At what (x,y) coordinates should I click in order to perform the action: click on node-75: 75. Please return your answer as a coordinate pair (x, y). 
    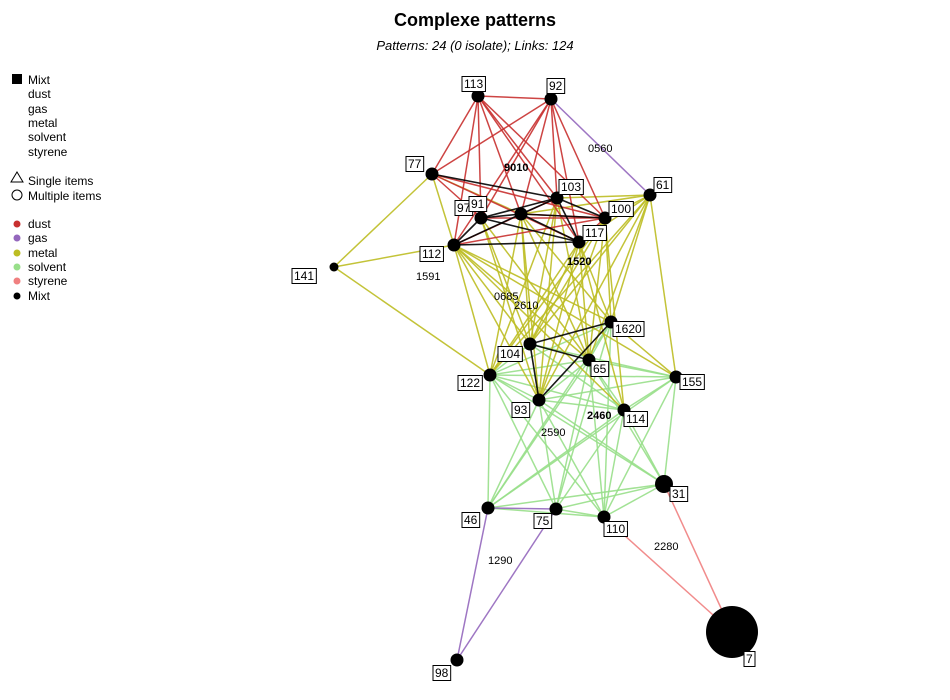
    Looking at the image, I should click on (548, 515).